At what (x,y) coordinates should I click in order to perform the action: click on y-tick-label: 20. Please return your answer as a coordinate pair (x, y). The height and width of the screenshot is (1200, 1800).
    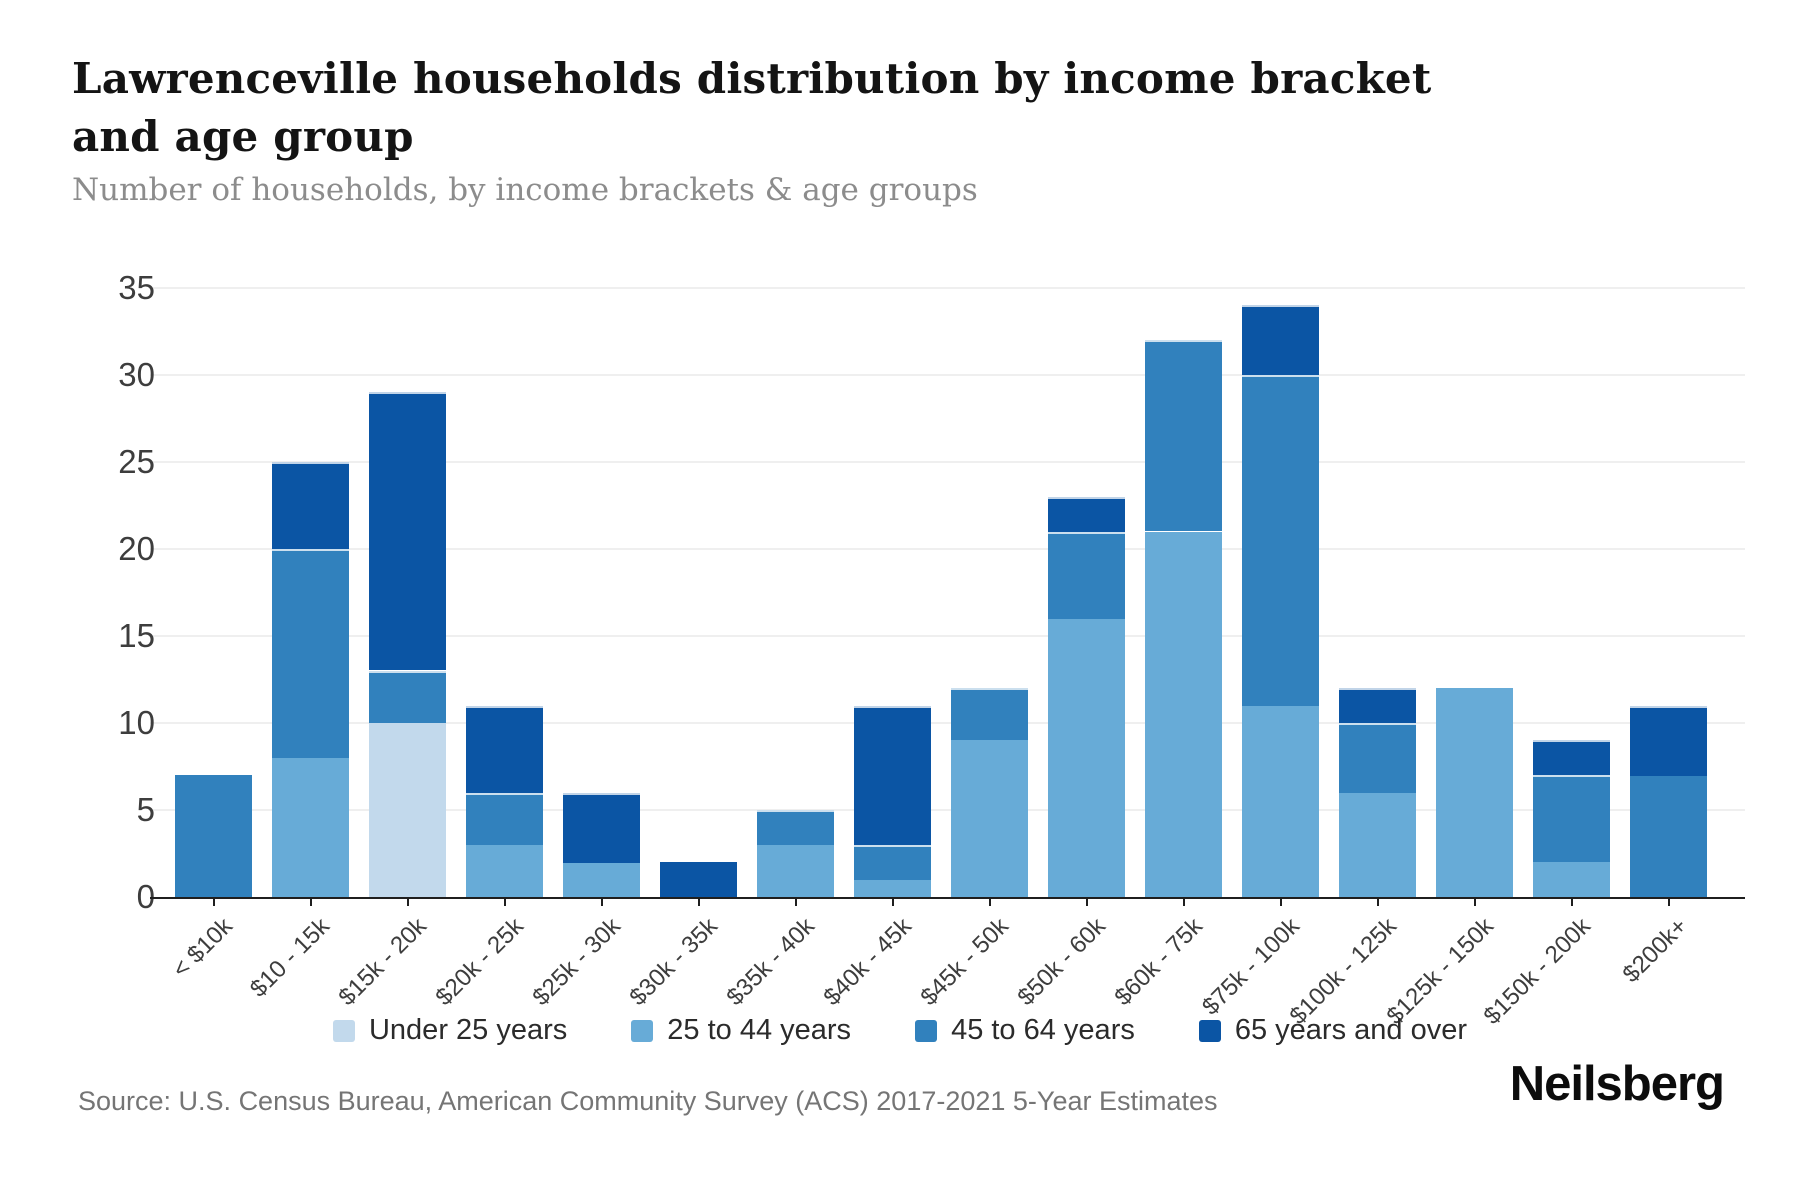
    Looking at the image, I should click on (136, 548).